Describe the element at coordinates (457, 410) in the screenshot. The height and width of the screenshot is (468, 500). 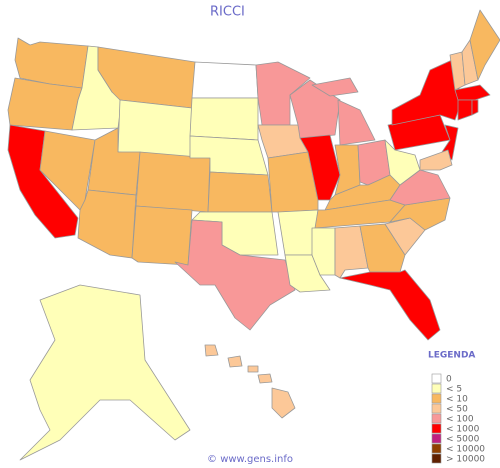
I see `legend-label: < 50` at that location.